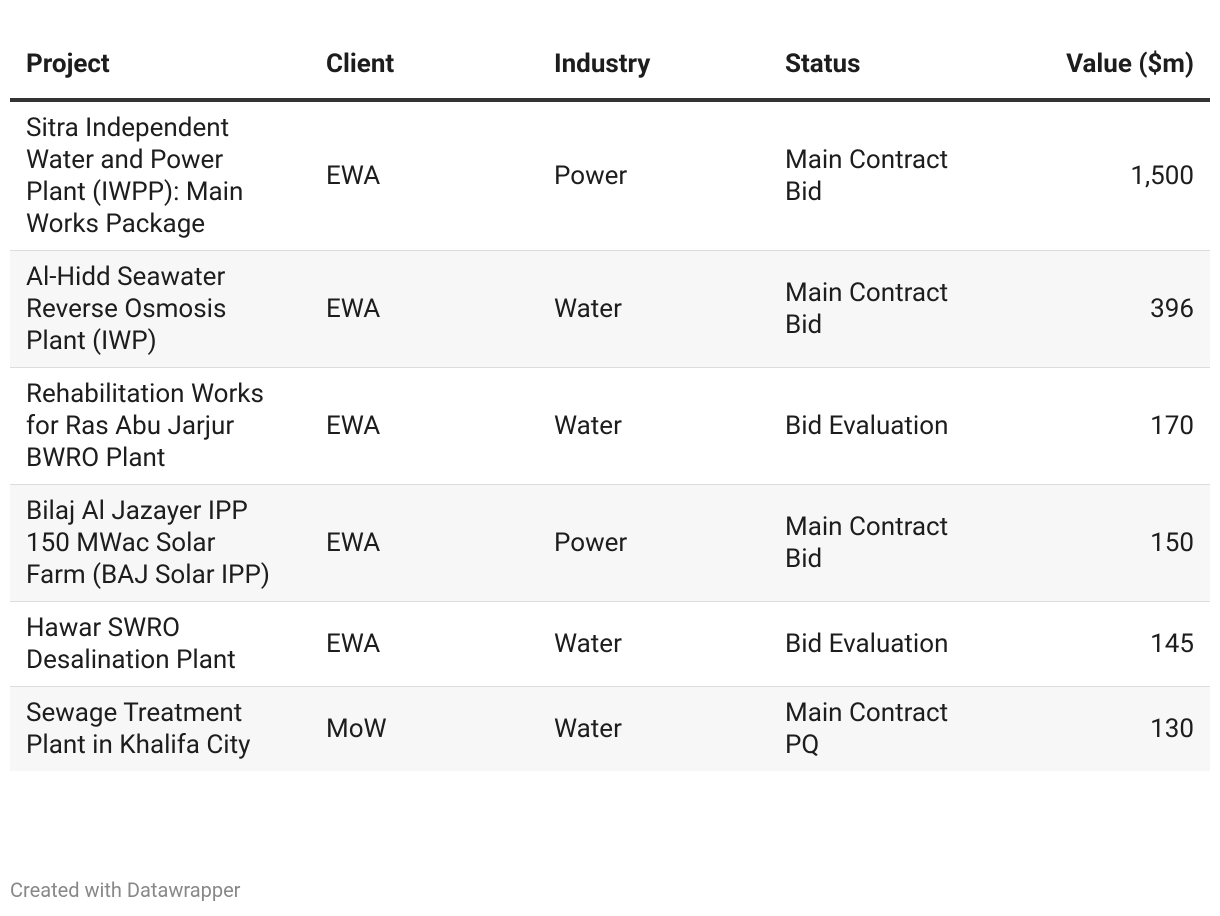 This screenshot has height=916, width=1220. I want to click on table-cell-container: 396, so click(1109, 309).